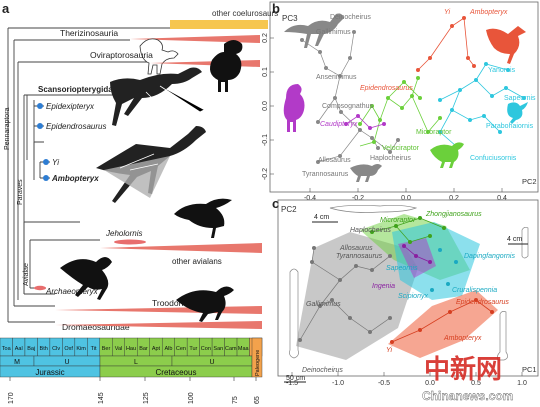 The image size is (540, 407). Describe the element at coordinates (146, 398) in the screenshot. I see `time-tick-label: 125` at that location.